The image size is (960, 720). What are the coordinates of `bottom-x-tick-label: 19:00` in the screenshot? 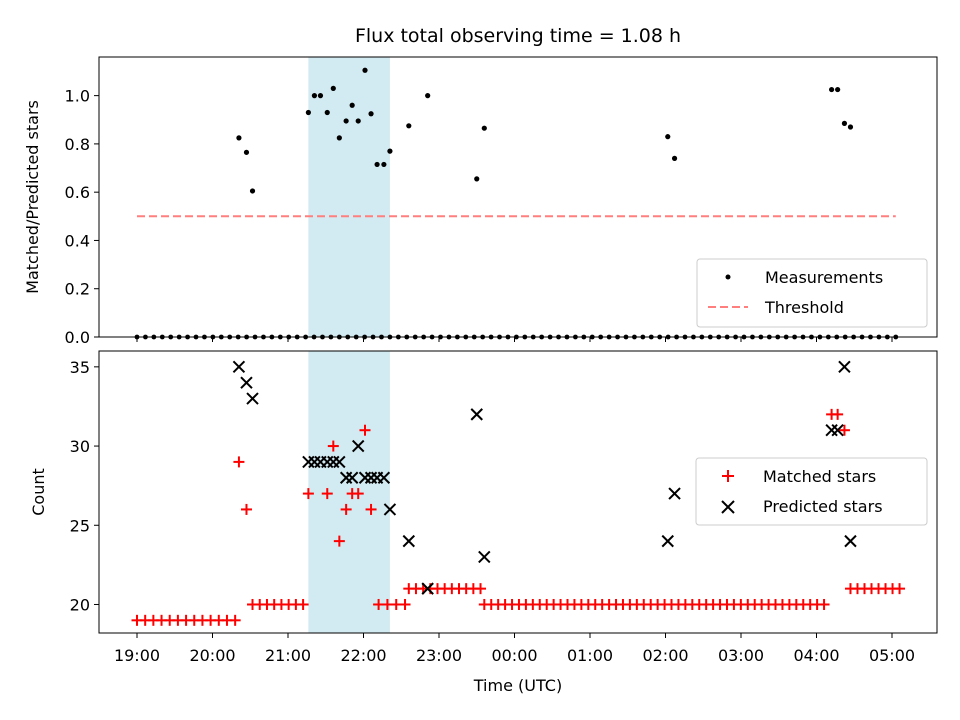 It's located at (137, 655).